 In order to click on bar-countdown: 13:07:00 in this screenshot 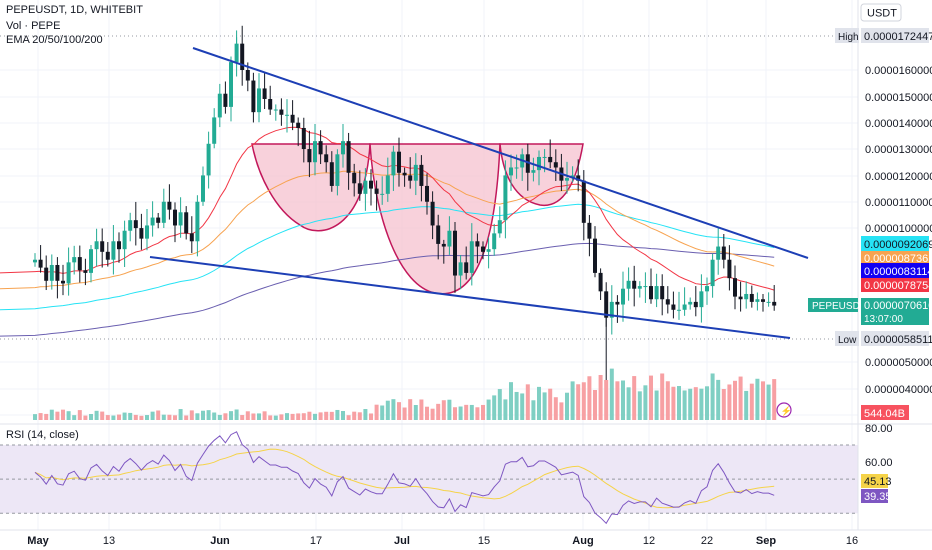, I will do `click(883, 319)`.